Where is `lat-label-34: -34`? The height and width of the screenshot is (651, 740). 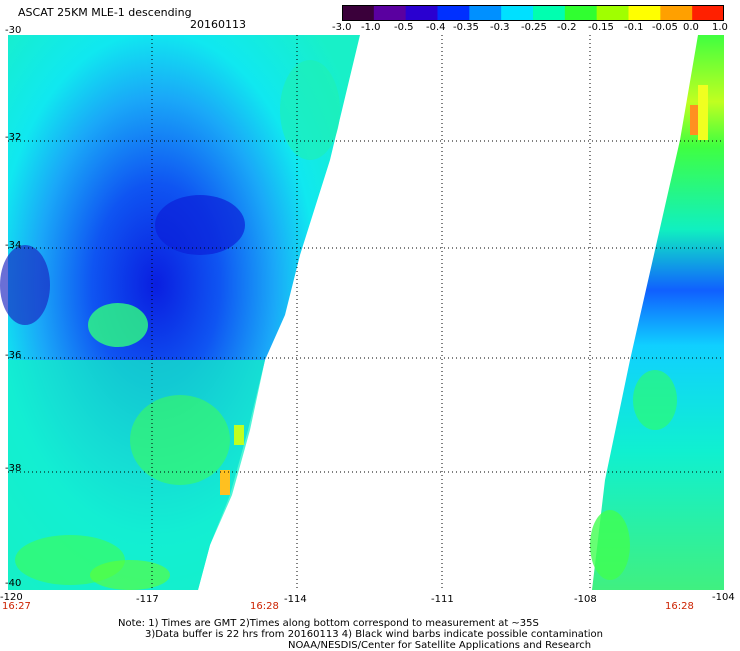 lat-label-34: -34 is located at coordinates (13, 245).